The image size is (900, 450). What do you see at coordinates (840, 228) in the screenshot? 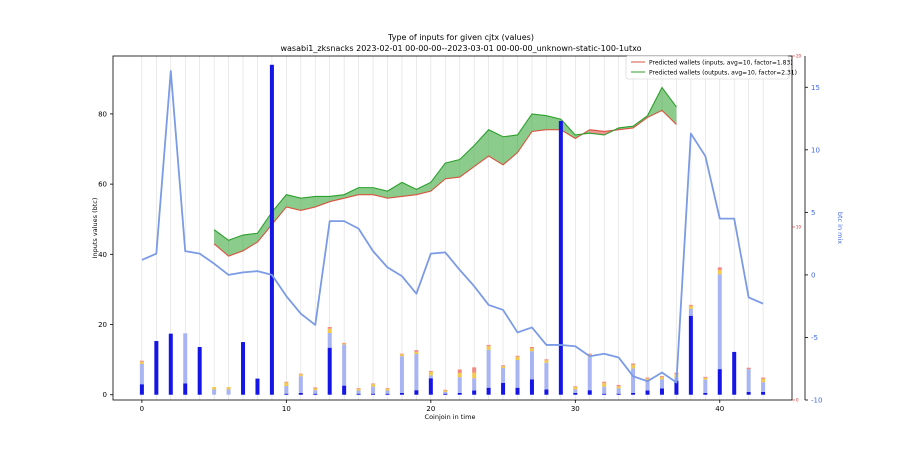
I see `y2-axis-label: btc in mix` at bounding box center [840, 228].